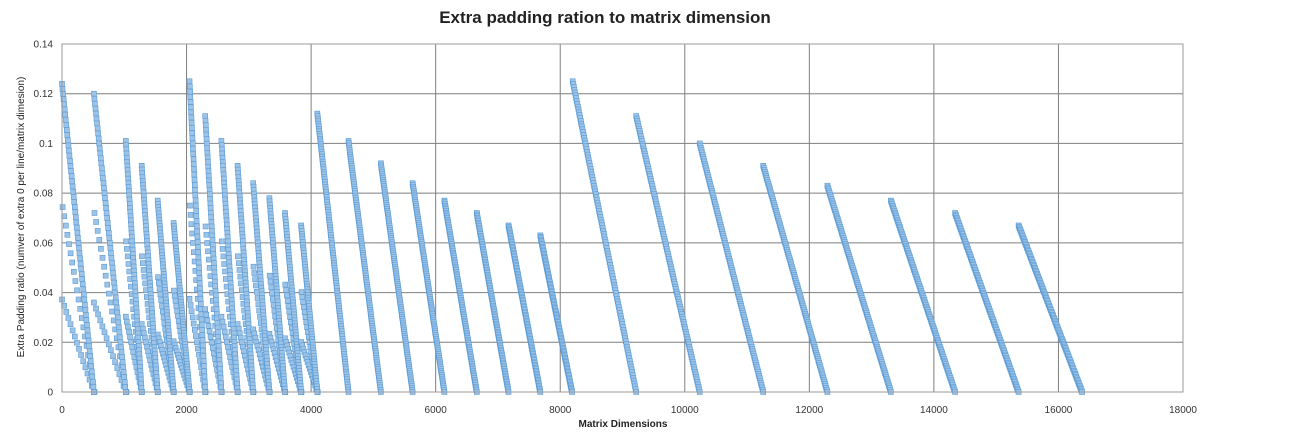  Describe the element at coordinates (44, 194) in the screenshot. I see `y-tick-label: 0.08` at that location.